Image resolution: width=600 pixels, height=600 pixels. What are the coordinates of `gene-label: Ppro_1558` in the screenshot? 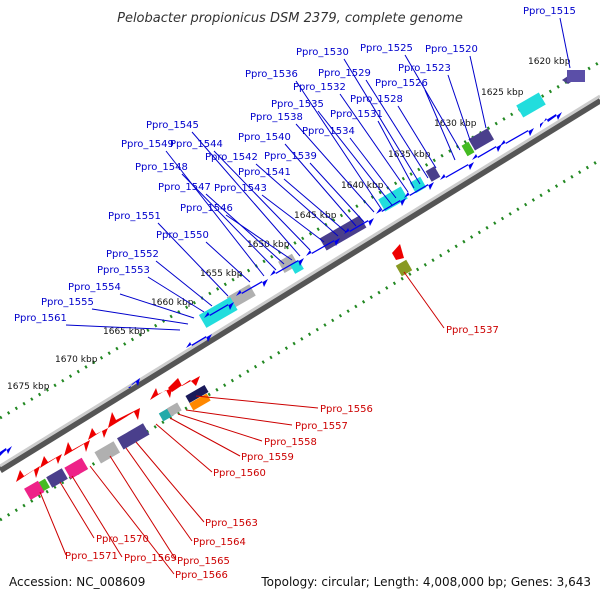 It's located at (290, 442).